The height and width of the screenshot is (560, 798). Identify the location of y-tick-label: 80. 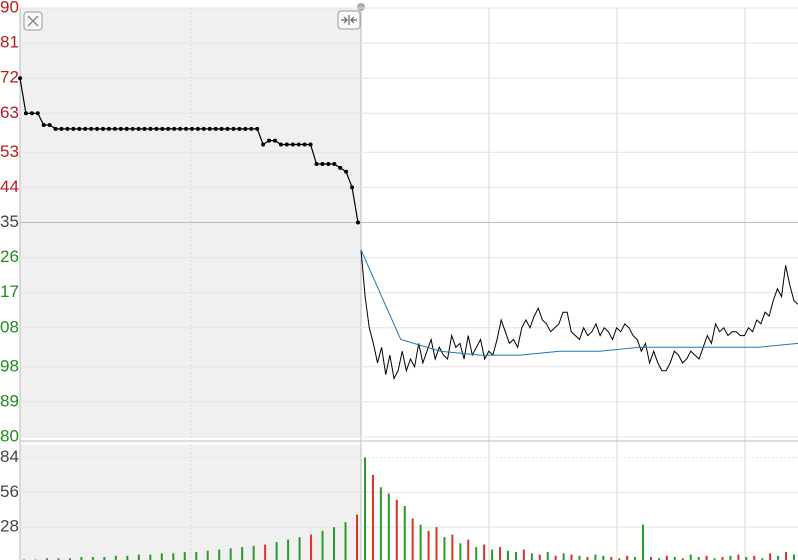
(9, 435).